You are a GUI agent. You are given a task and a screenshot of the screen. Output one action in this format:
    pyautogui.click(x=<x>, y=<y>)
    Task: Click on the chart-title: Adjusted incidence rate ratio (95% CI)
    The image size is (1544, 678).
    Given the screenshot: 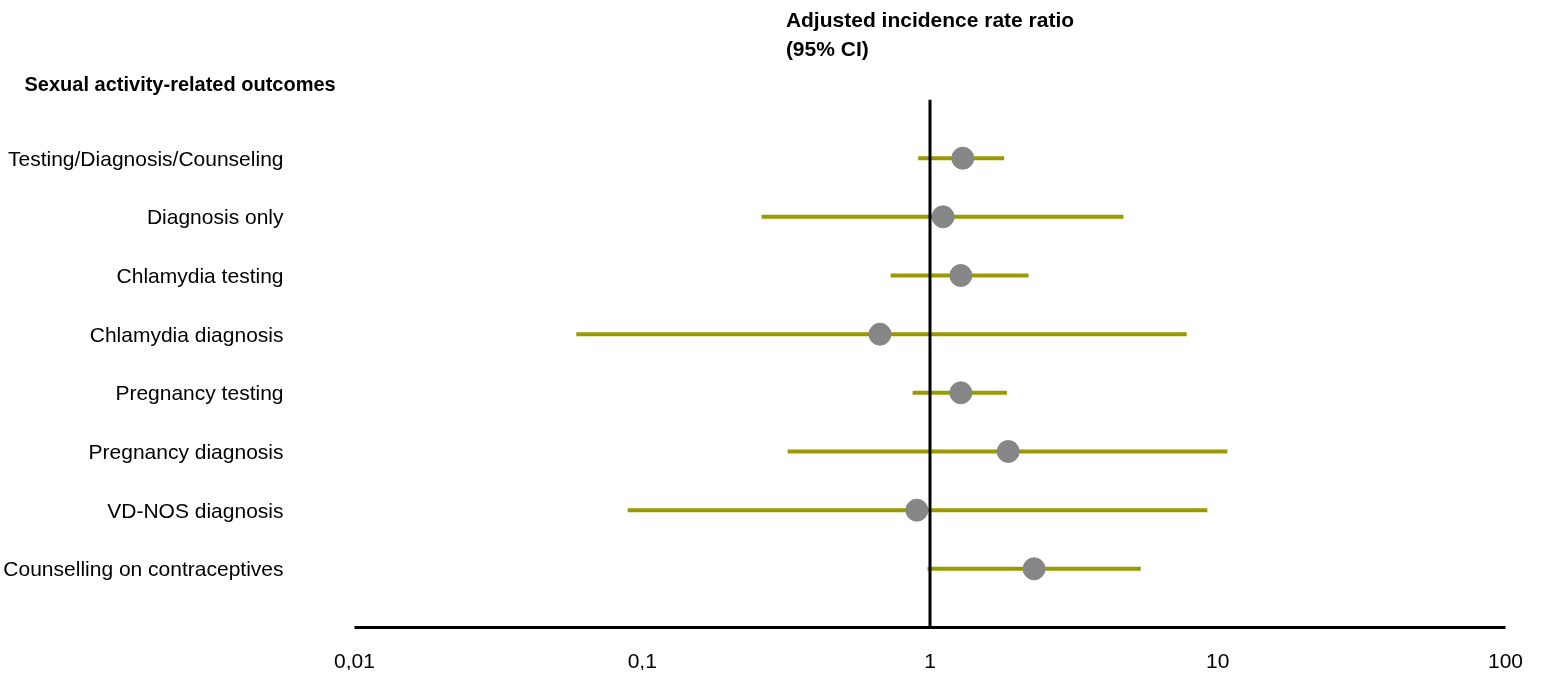 What is the action you would take?
    pyautogui.click(x=930, y=34)
    